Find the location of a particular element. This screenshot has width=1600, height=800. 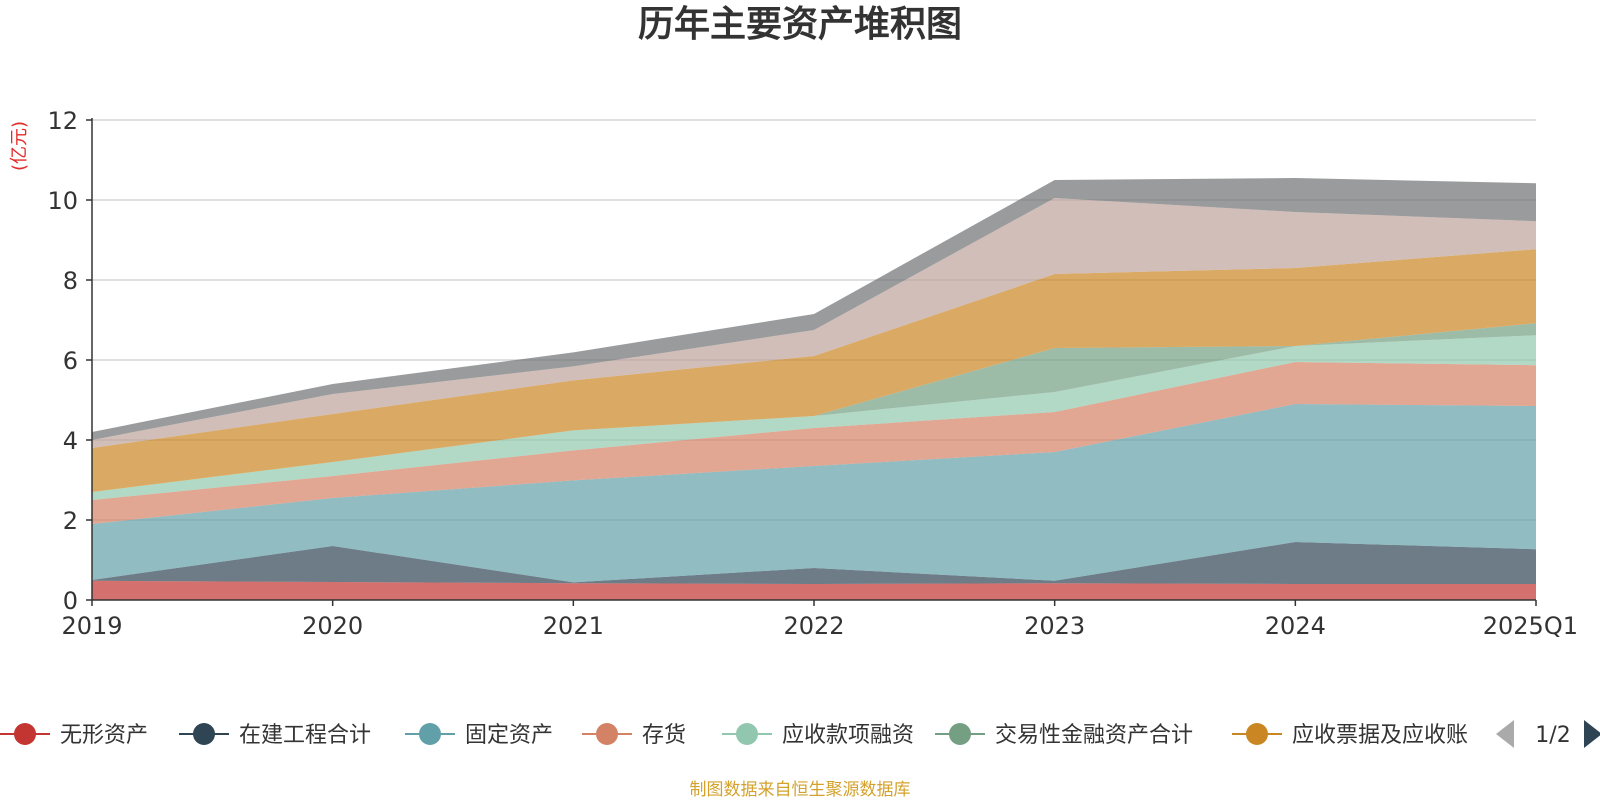

x-tick-label: 2025Q1 is located at coordinates (1530, 626).